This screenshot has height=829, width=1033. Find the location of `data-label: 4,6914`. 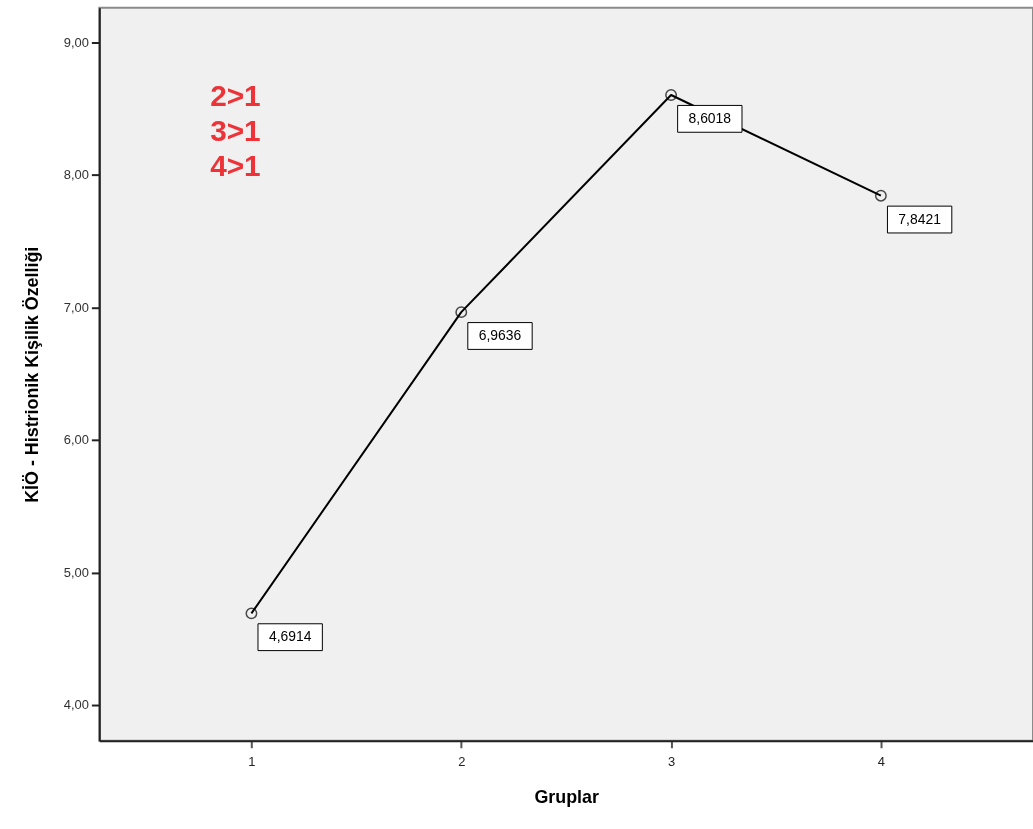

data-label: 4,6914 is located at coordinates (290, 636).